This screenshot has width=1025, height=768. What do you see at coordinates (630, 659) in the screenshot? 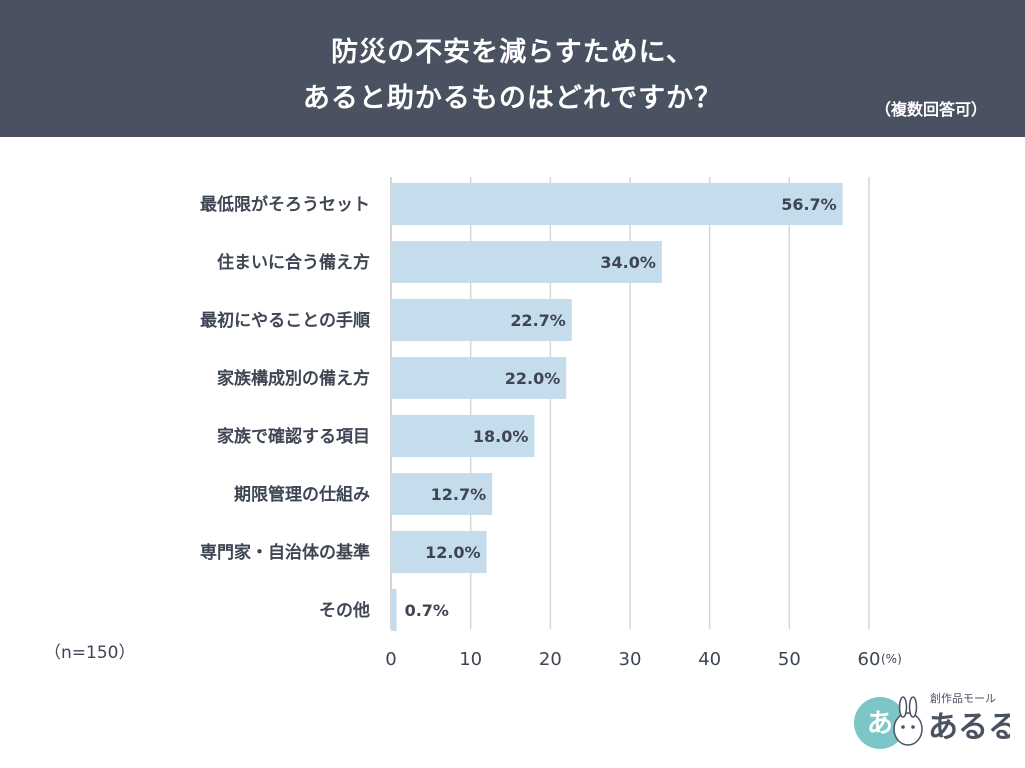
I see `x-tick-label-30: 30` at bounding box center [630, 659].